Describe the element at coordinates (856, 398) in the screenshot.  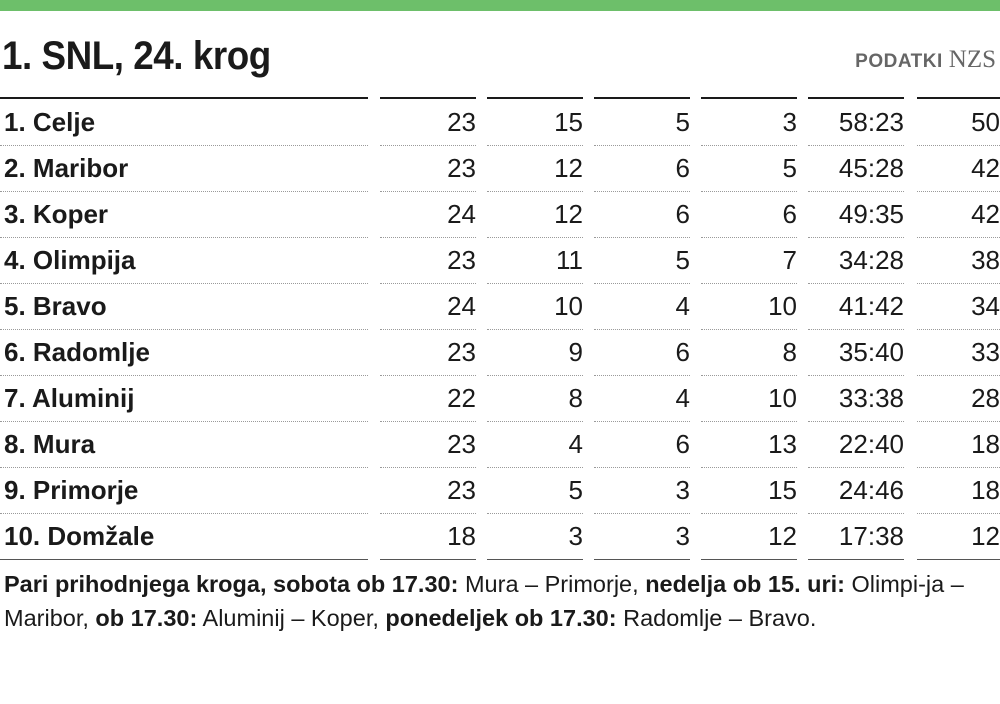
I see `goals-cell: 33:38` at that location.